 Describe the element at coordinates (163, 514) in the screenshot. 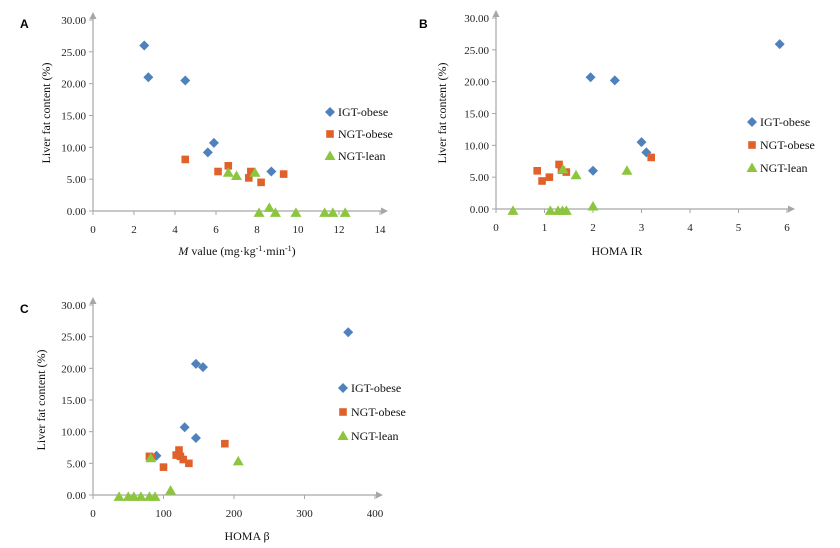

I see `x-tick-label: 100` at that location.